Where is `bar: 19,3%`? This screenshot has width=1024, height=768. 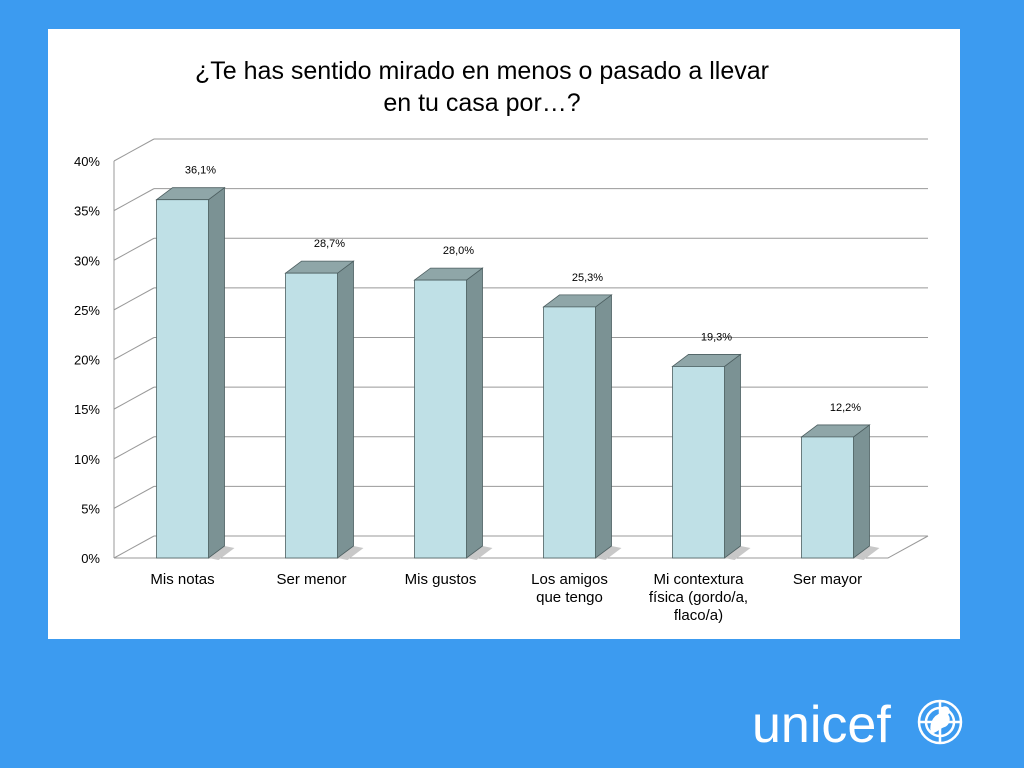
bar: 19,3% is located at coordinates (711, 445).